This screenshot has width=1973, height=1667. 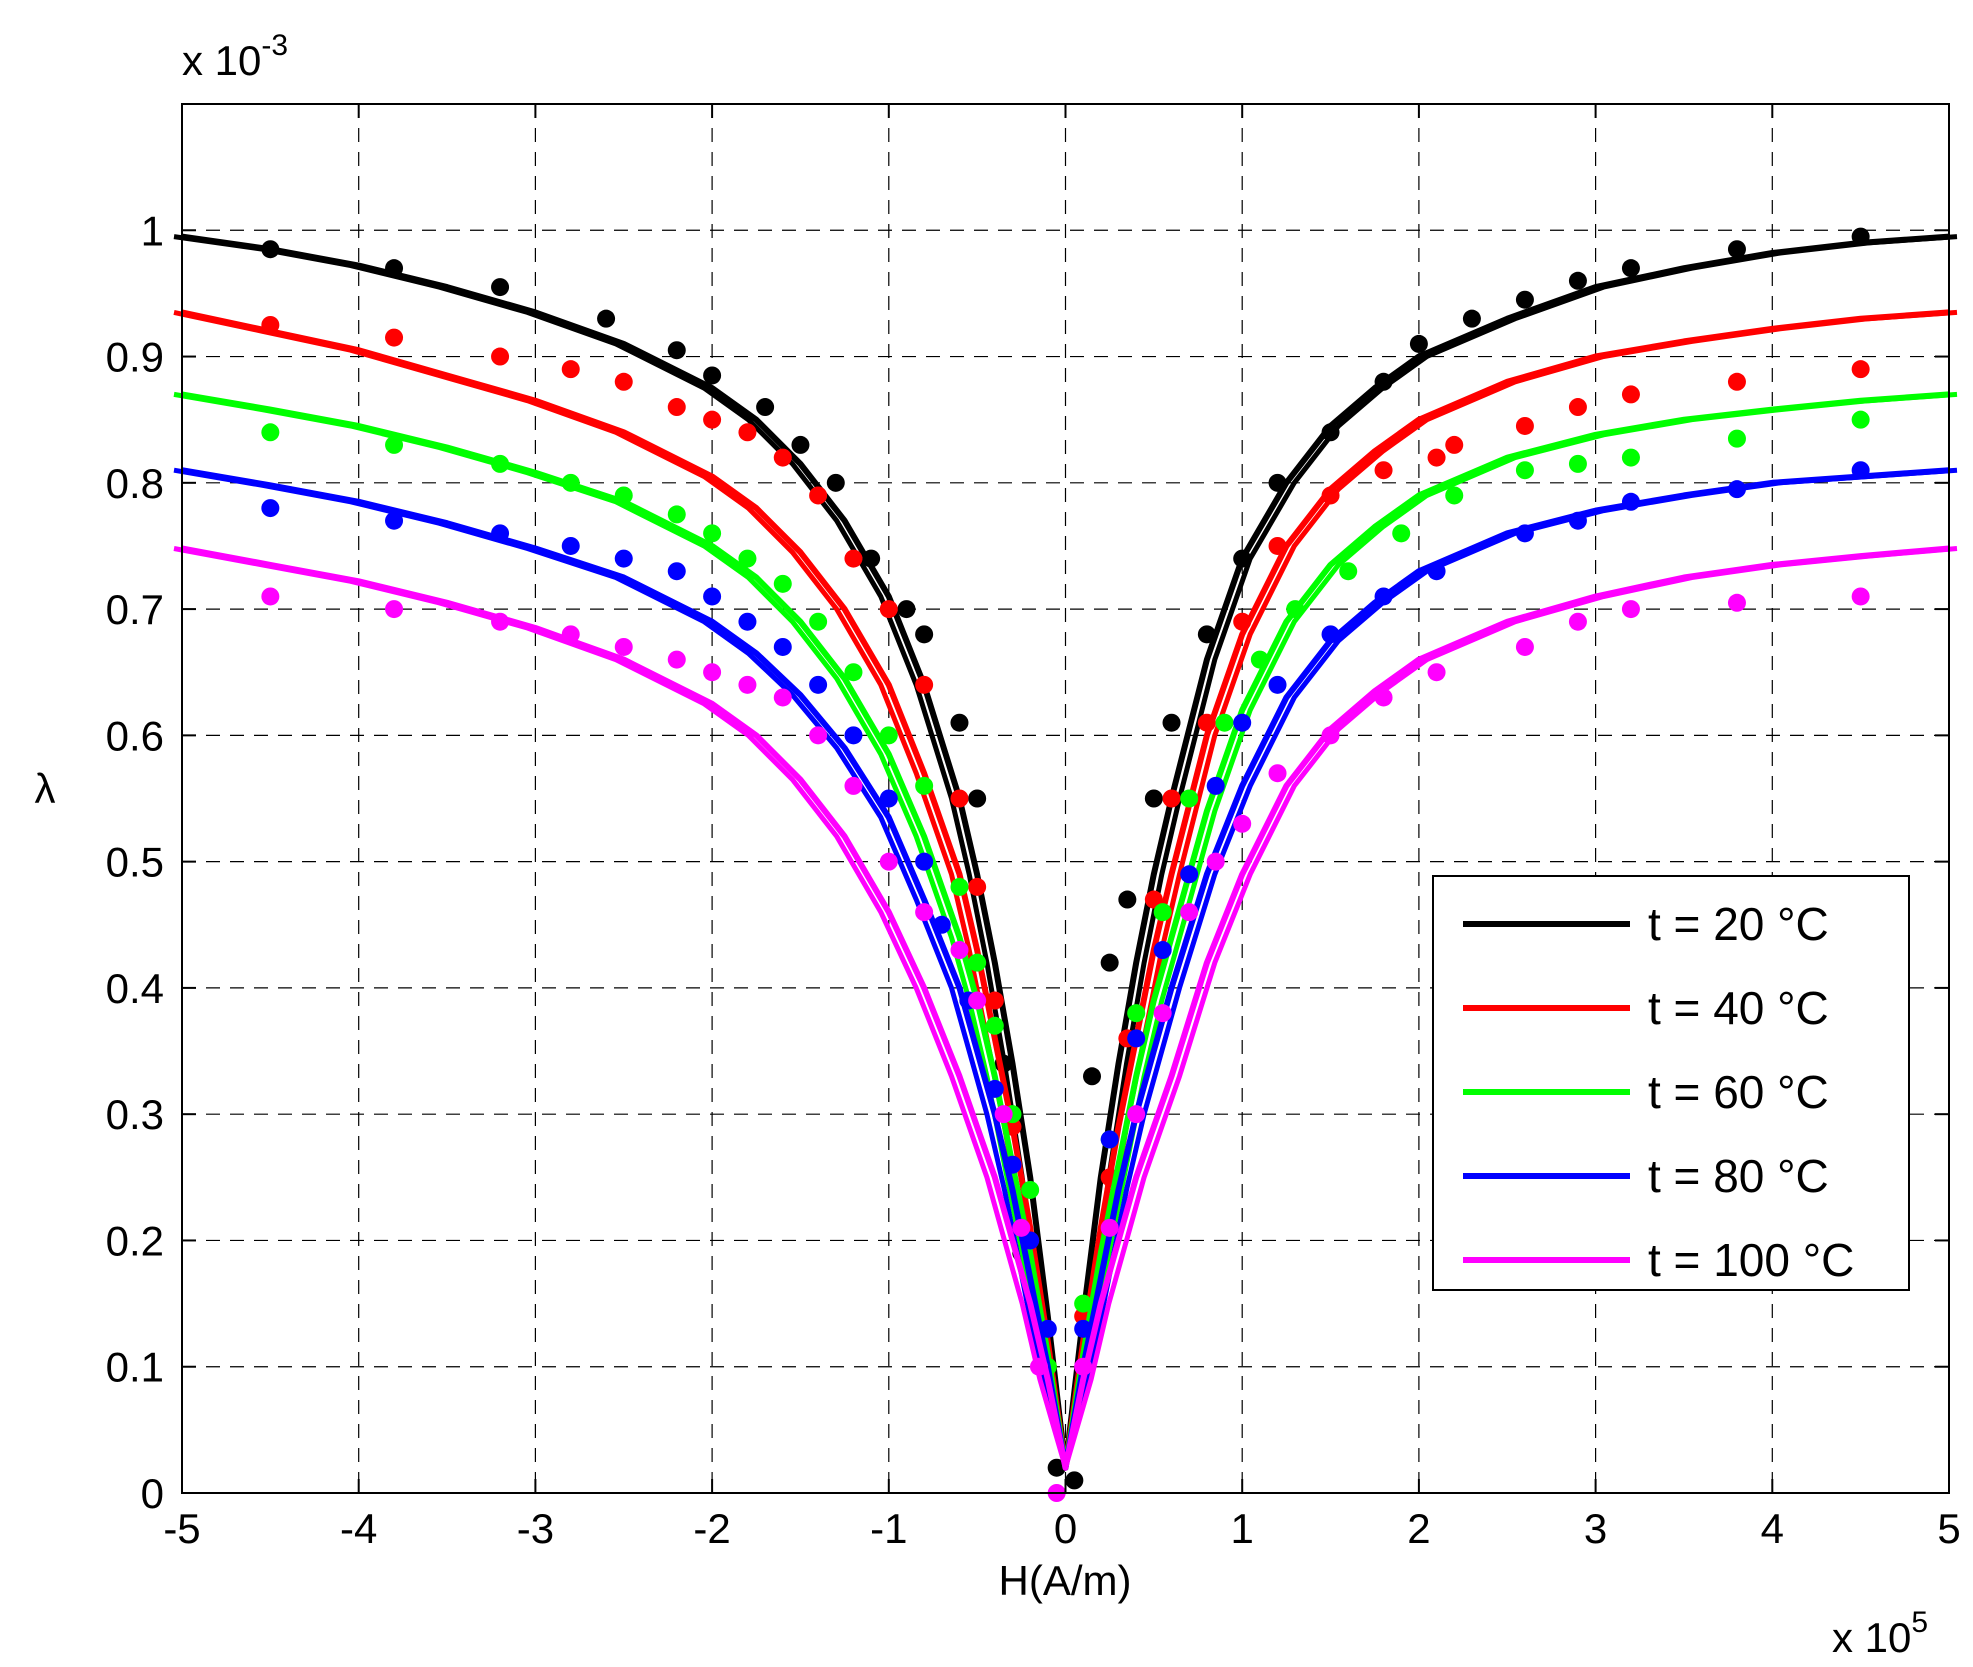 I want to click on y-tick-label: 1, so click(x=152, y=230).